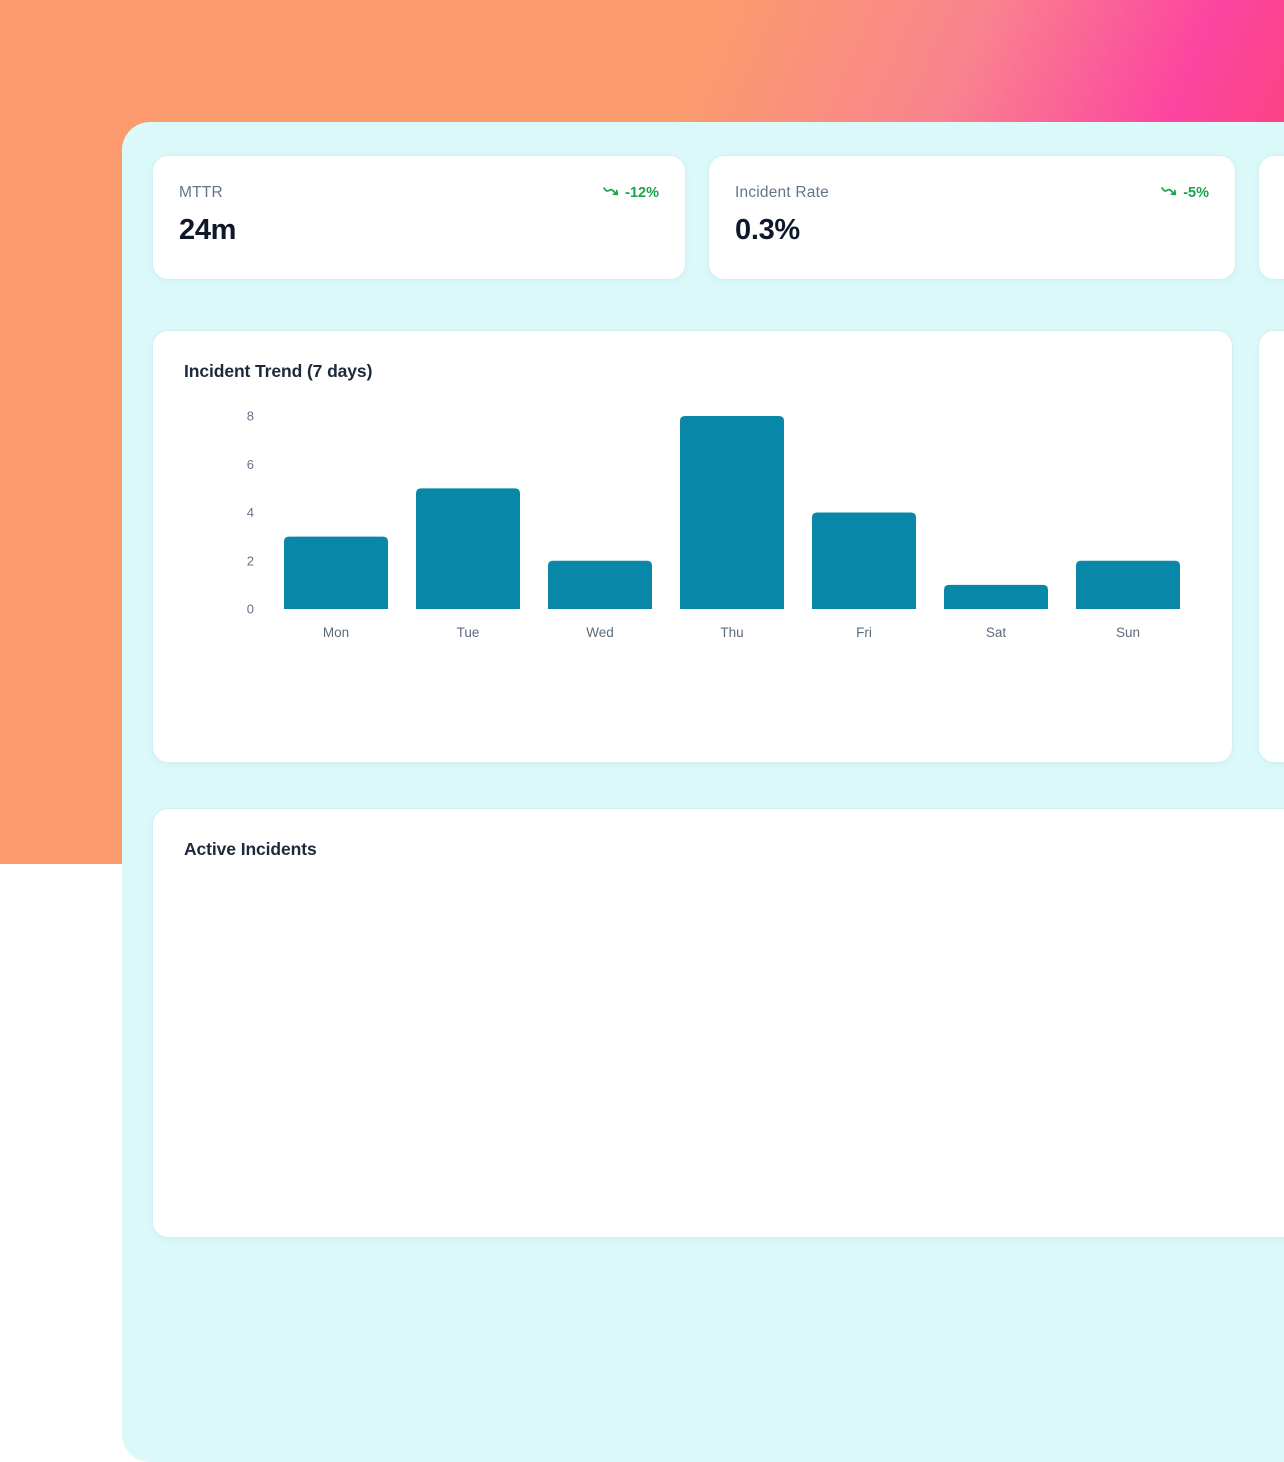  Describe the element at coordinates (250, 849) in the screenshot. I see `active-incidents-title: Active Incidents` at that location.